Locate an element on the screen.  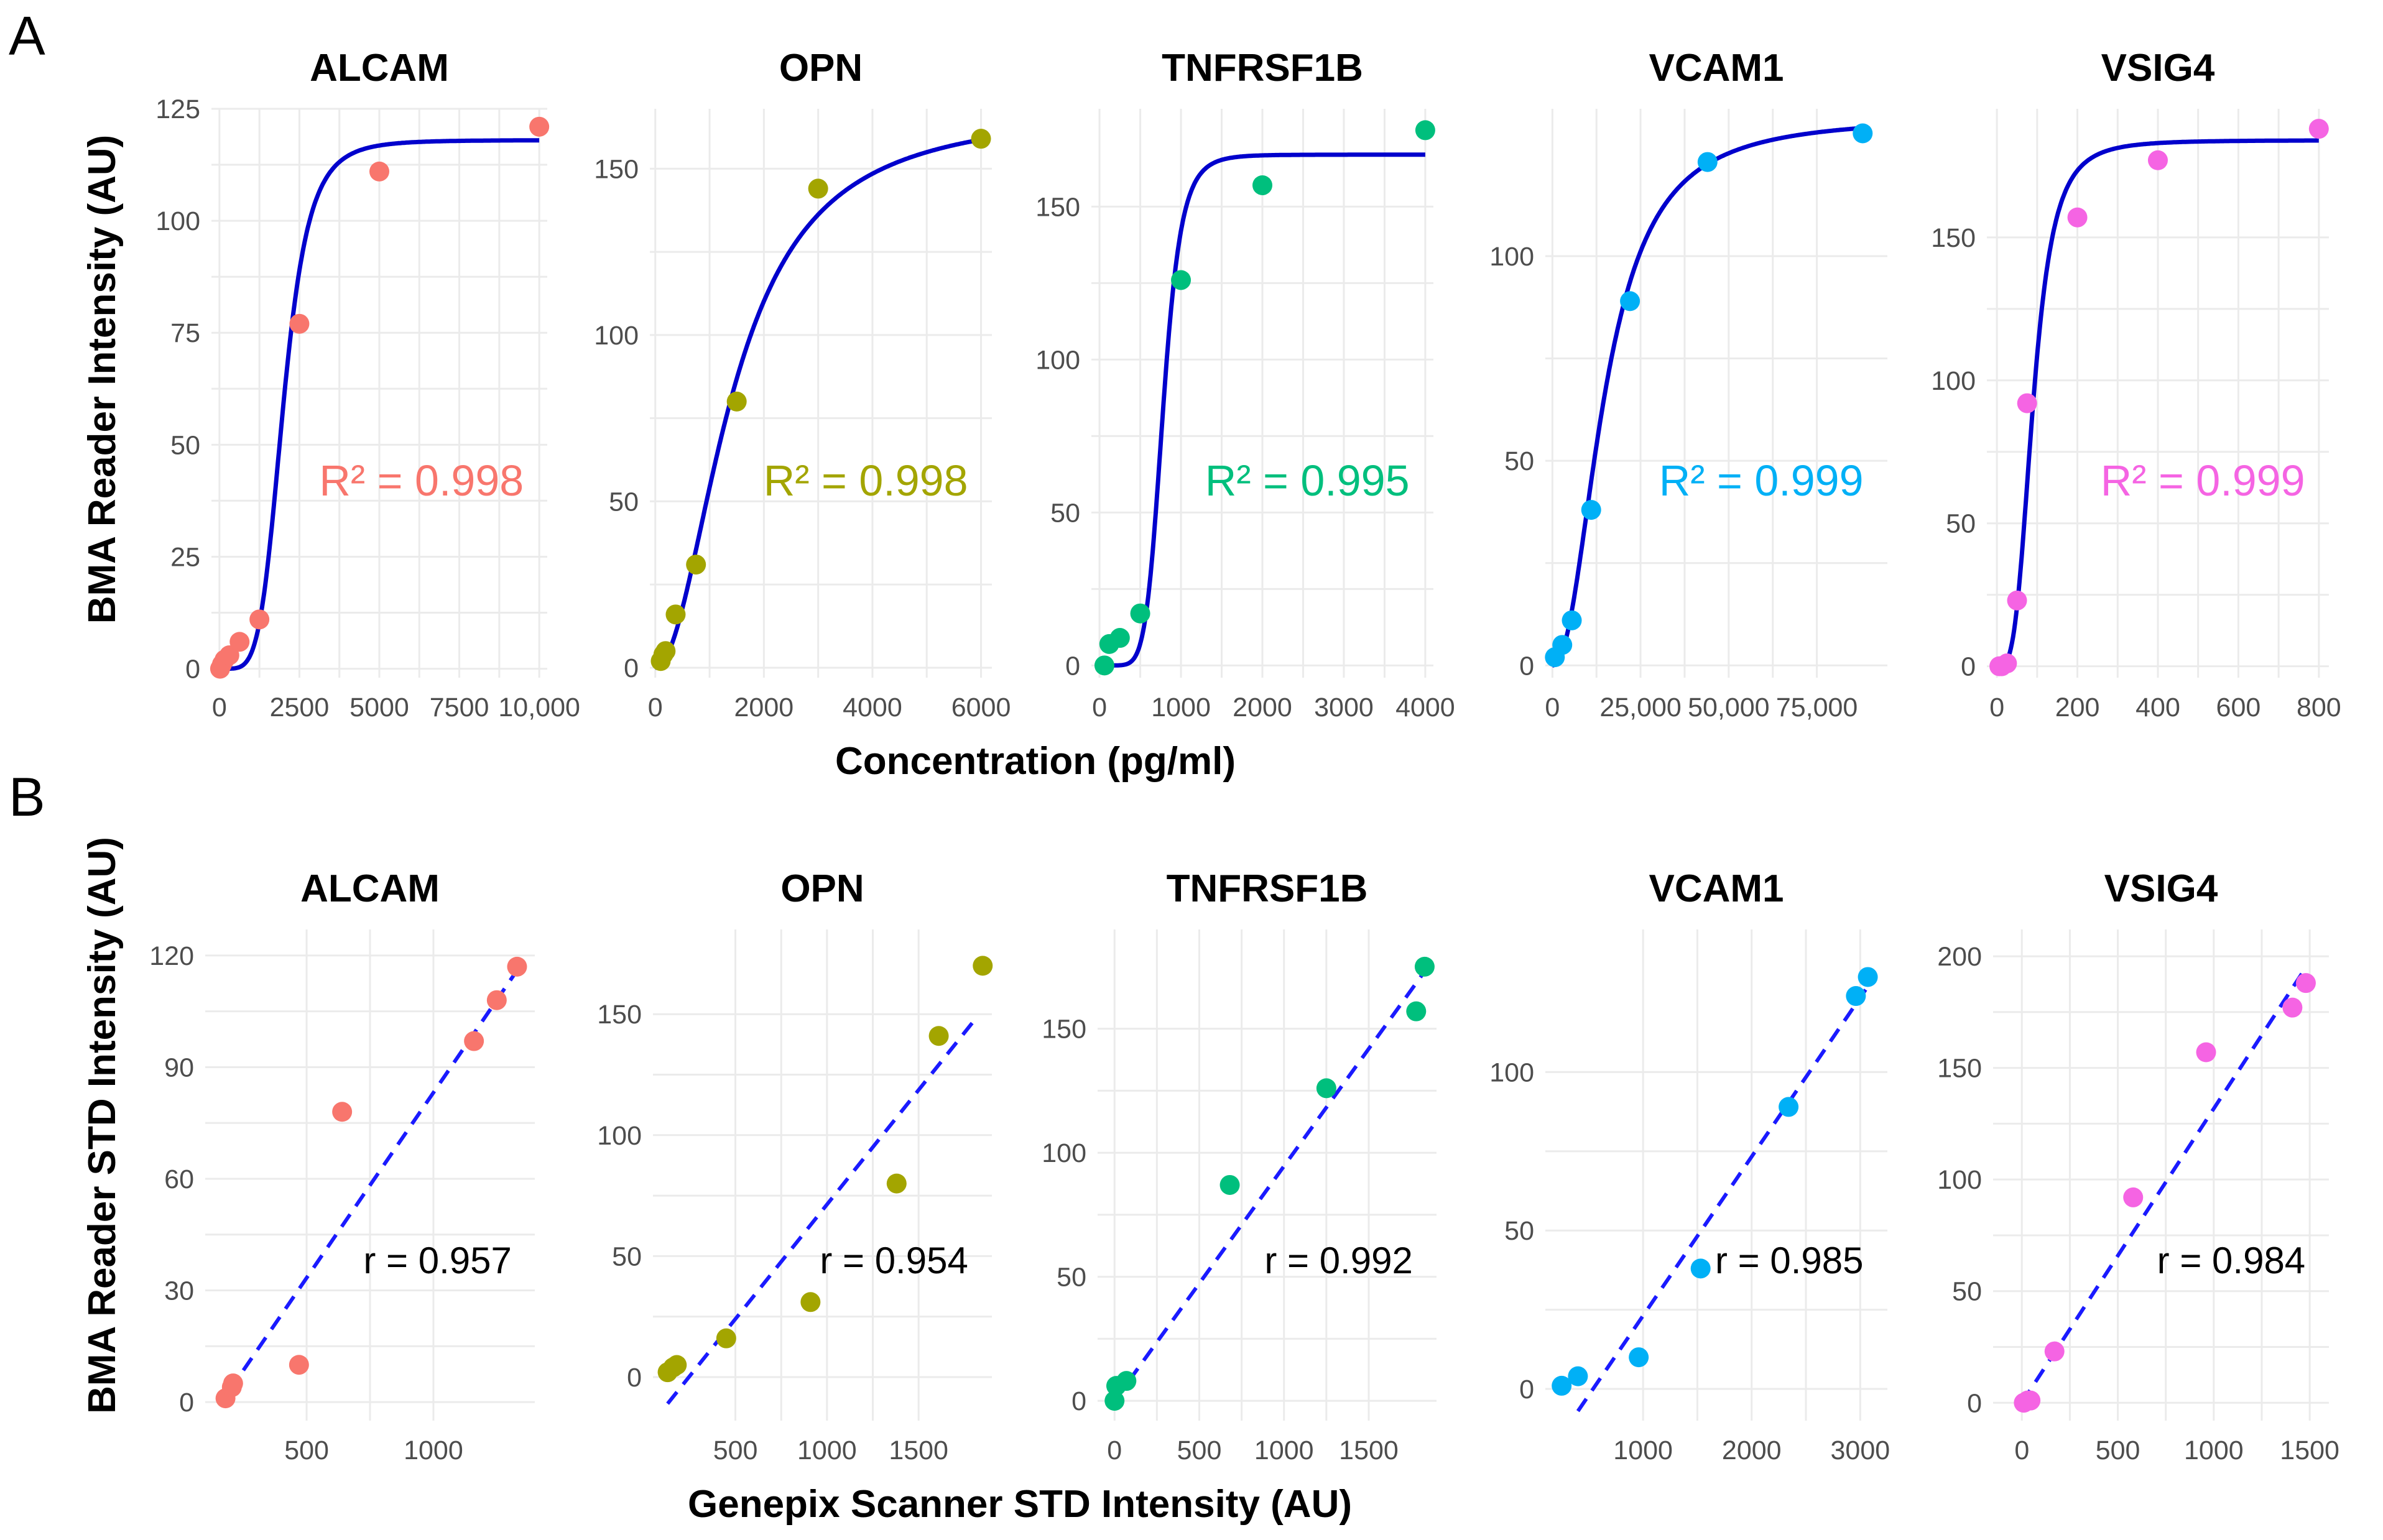
subplot-title: TNFRSF1B is located at coordinates (1262, 68).